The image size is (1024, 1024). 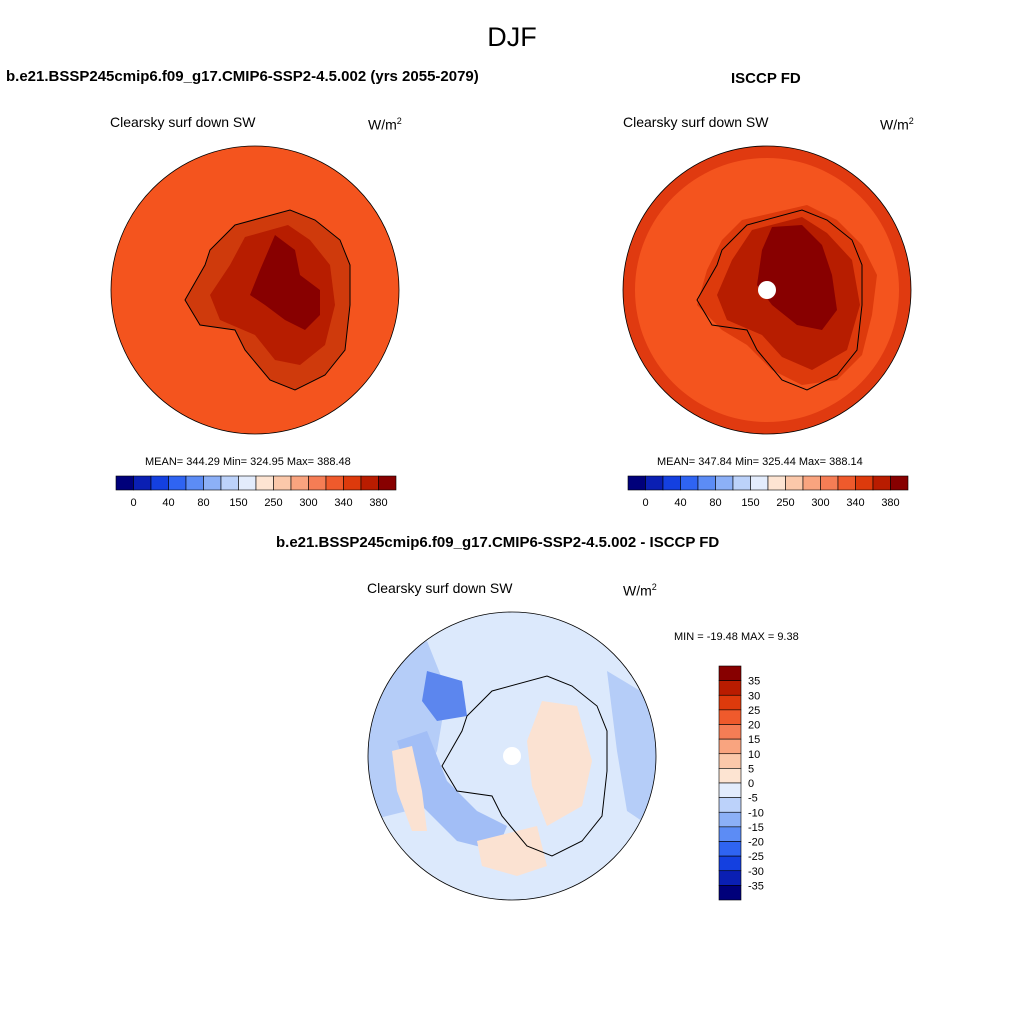 I want to click on panel-1-variable: Clearsky surf down SW, so click(x=183, y=122).